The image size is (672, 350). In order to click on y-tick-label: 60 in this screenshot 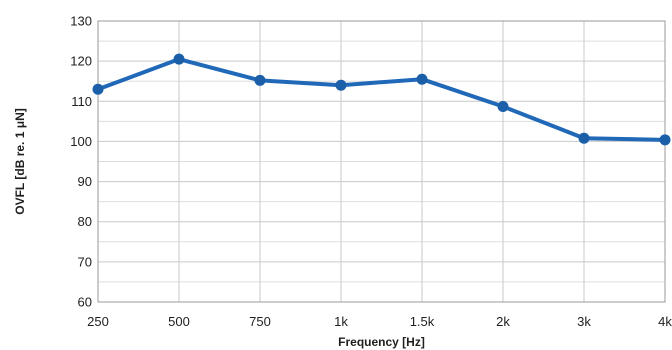, I will do `click(85, 302)`.